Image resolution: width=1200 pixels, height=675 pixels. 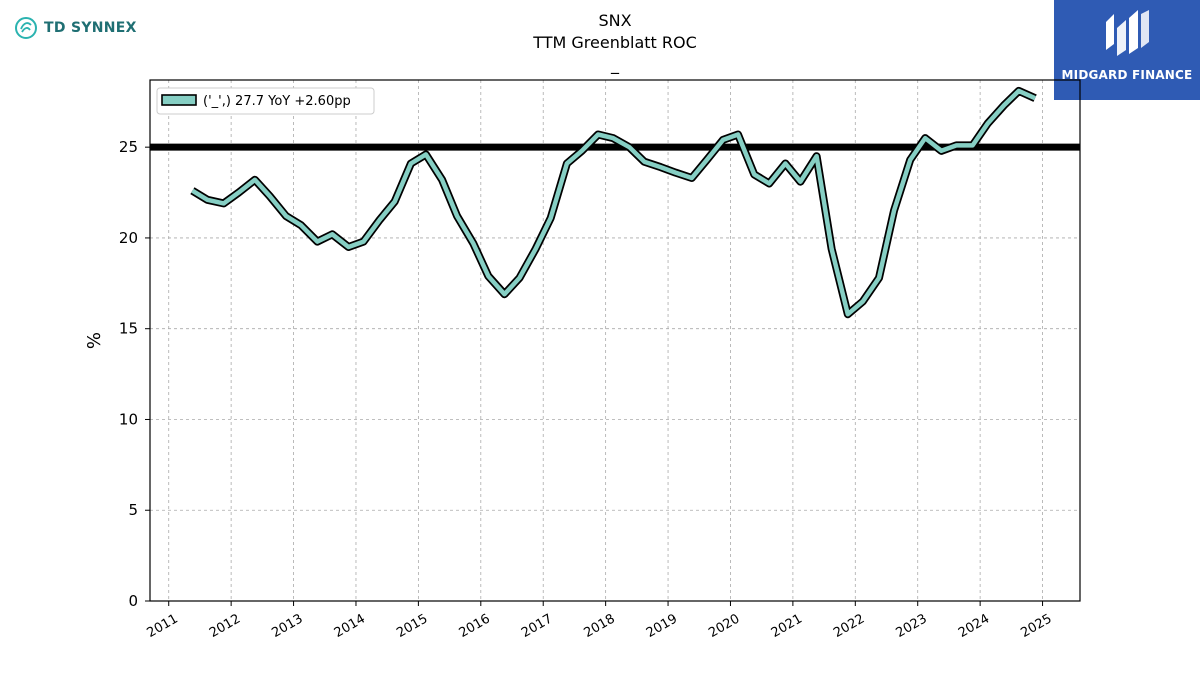 What do you see at coordinates (90, 28) in the screenshot?
I see `company-logo-text: TD SYNNEX` at bounding box center [90, 28].